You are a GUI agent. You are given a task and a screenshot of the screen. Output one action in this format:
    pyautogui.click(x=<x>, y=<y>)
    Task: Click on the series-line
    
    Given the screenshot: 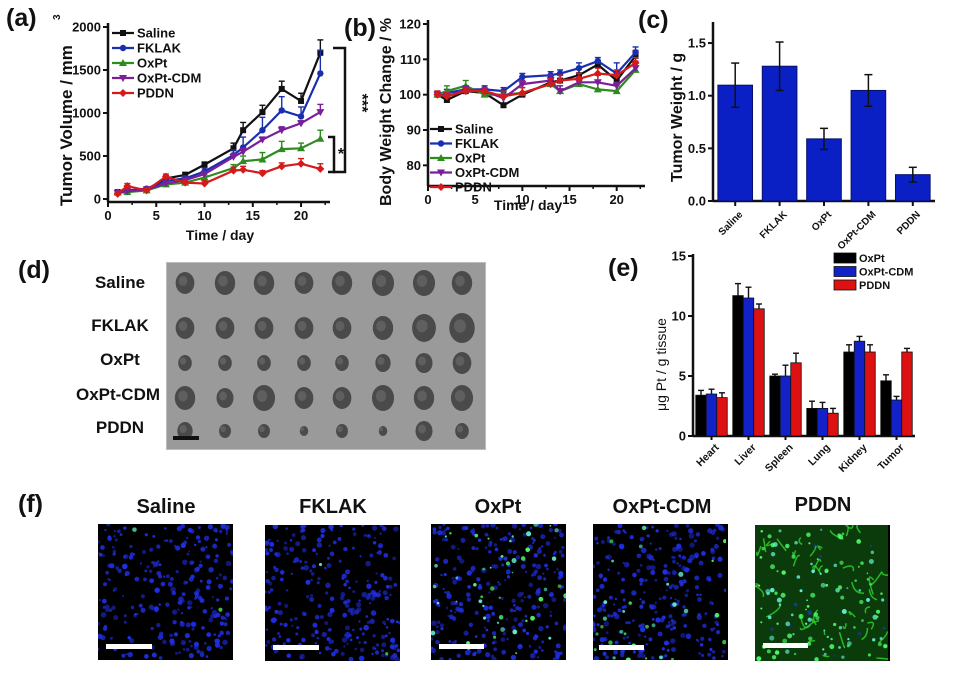 What is the action you would take?
    pyautogui.click(x=219, y=153)
    